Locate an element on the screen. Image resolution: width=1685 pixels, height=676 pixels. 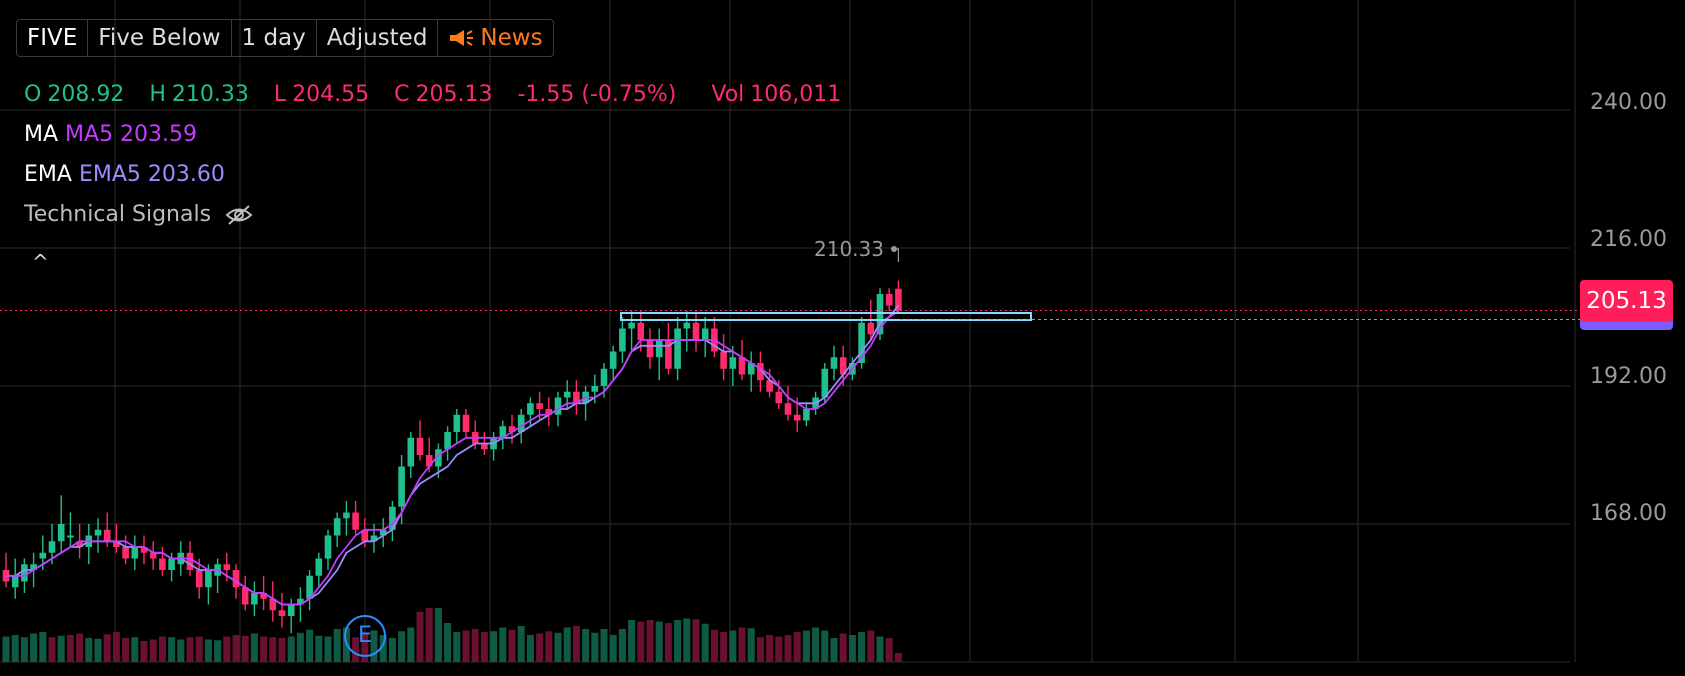
technical-signals-legend: Technical Signals is located at coordinates (138, 214).